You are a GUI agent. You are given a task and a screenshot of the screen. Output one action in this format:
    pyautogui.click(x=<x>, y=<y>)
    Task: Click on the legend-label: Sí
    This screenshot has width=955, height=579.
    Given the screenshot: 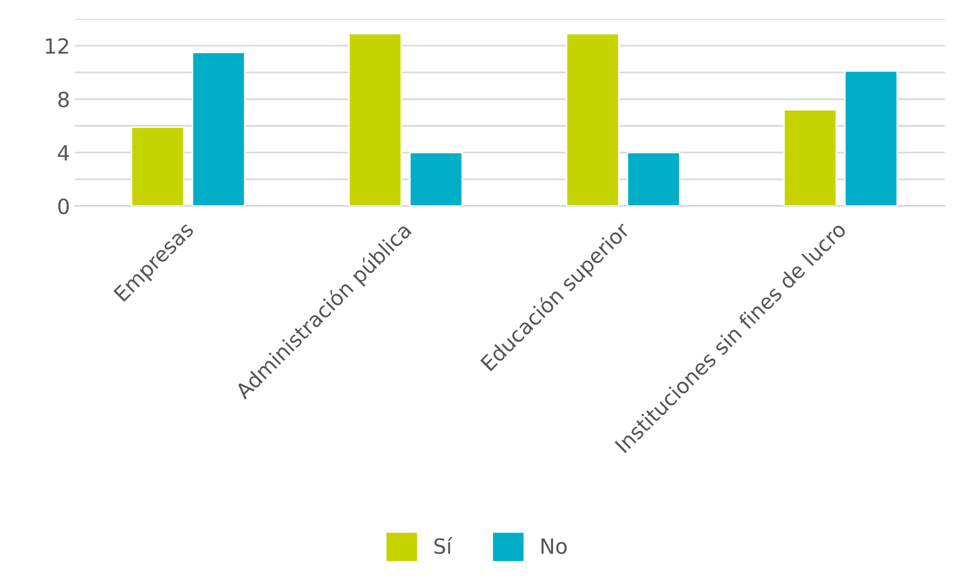 What is the action you would take?
    pyautogui.click(x=443, y=545)
    